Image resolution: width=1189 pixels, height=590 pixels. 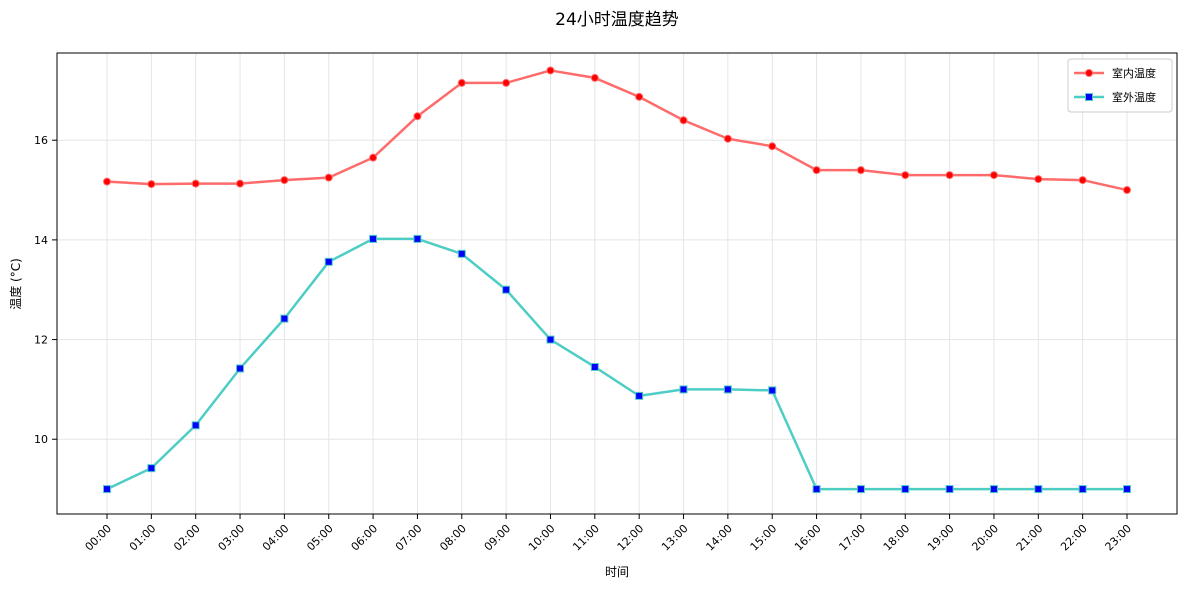 What do you see at coordinates (617, 572) in the screenshot?
I see `x-axis-label: 时间` at bounding box center [617, 572].